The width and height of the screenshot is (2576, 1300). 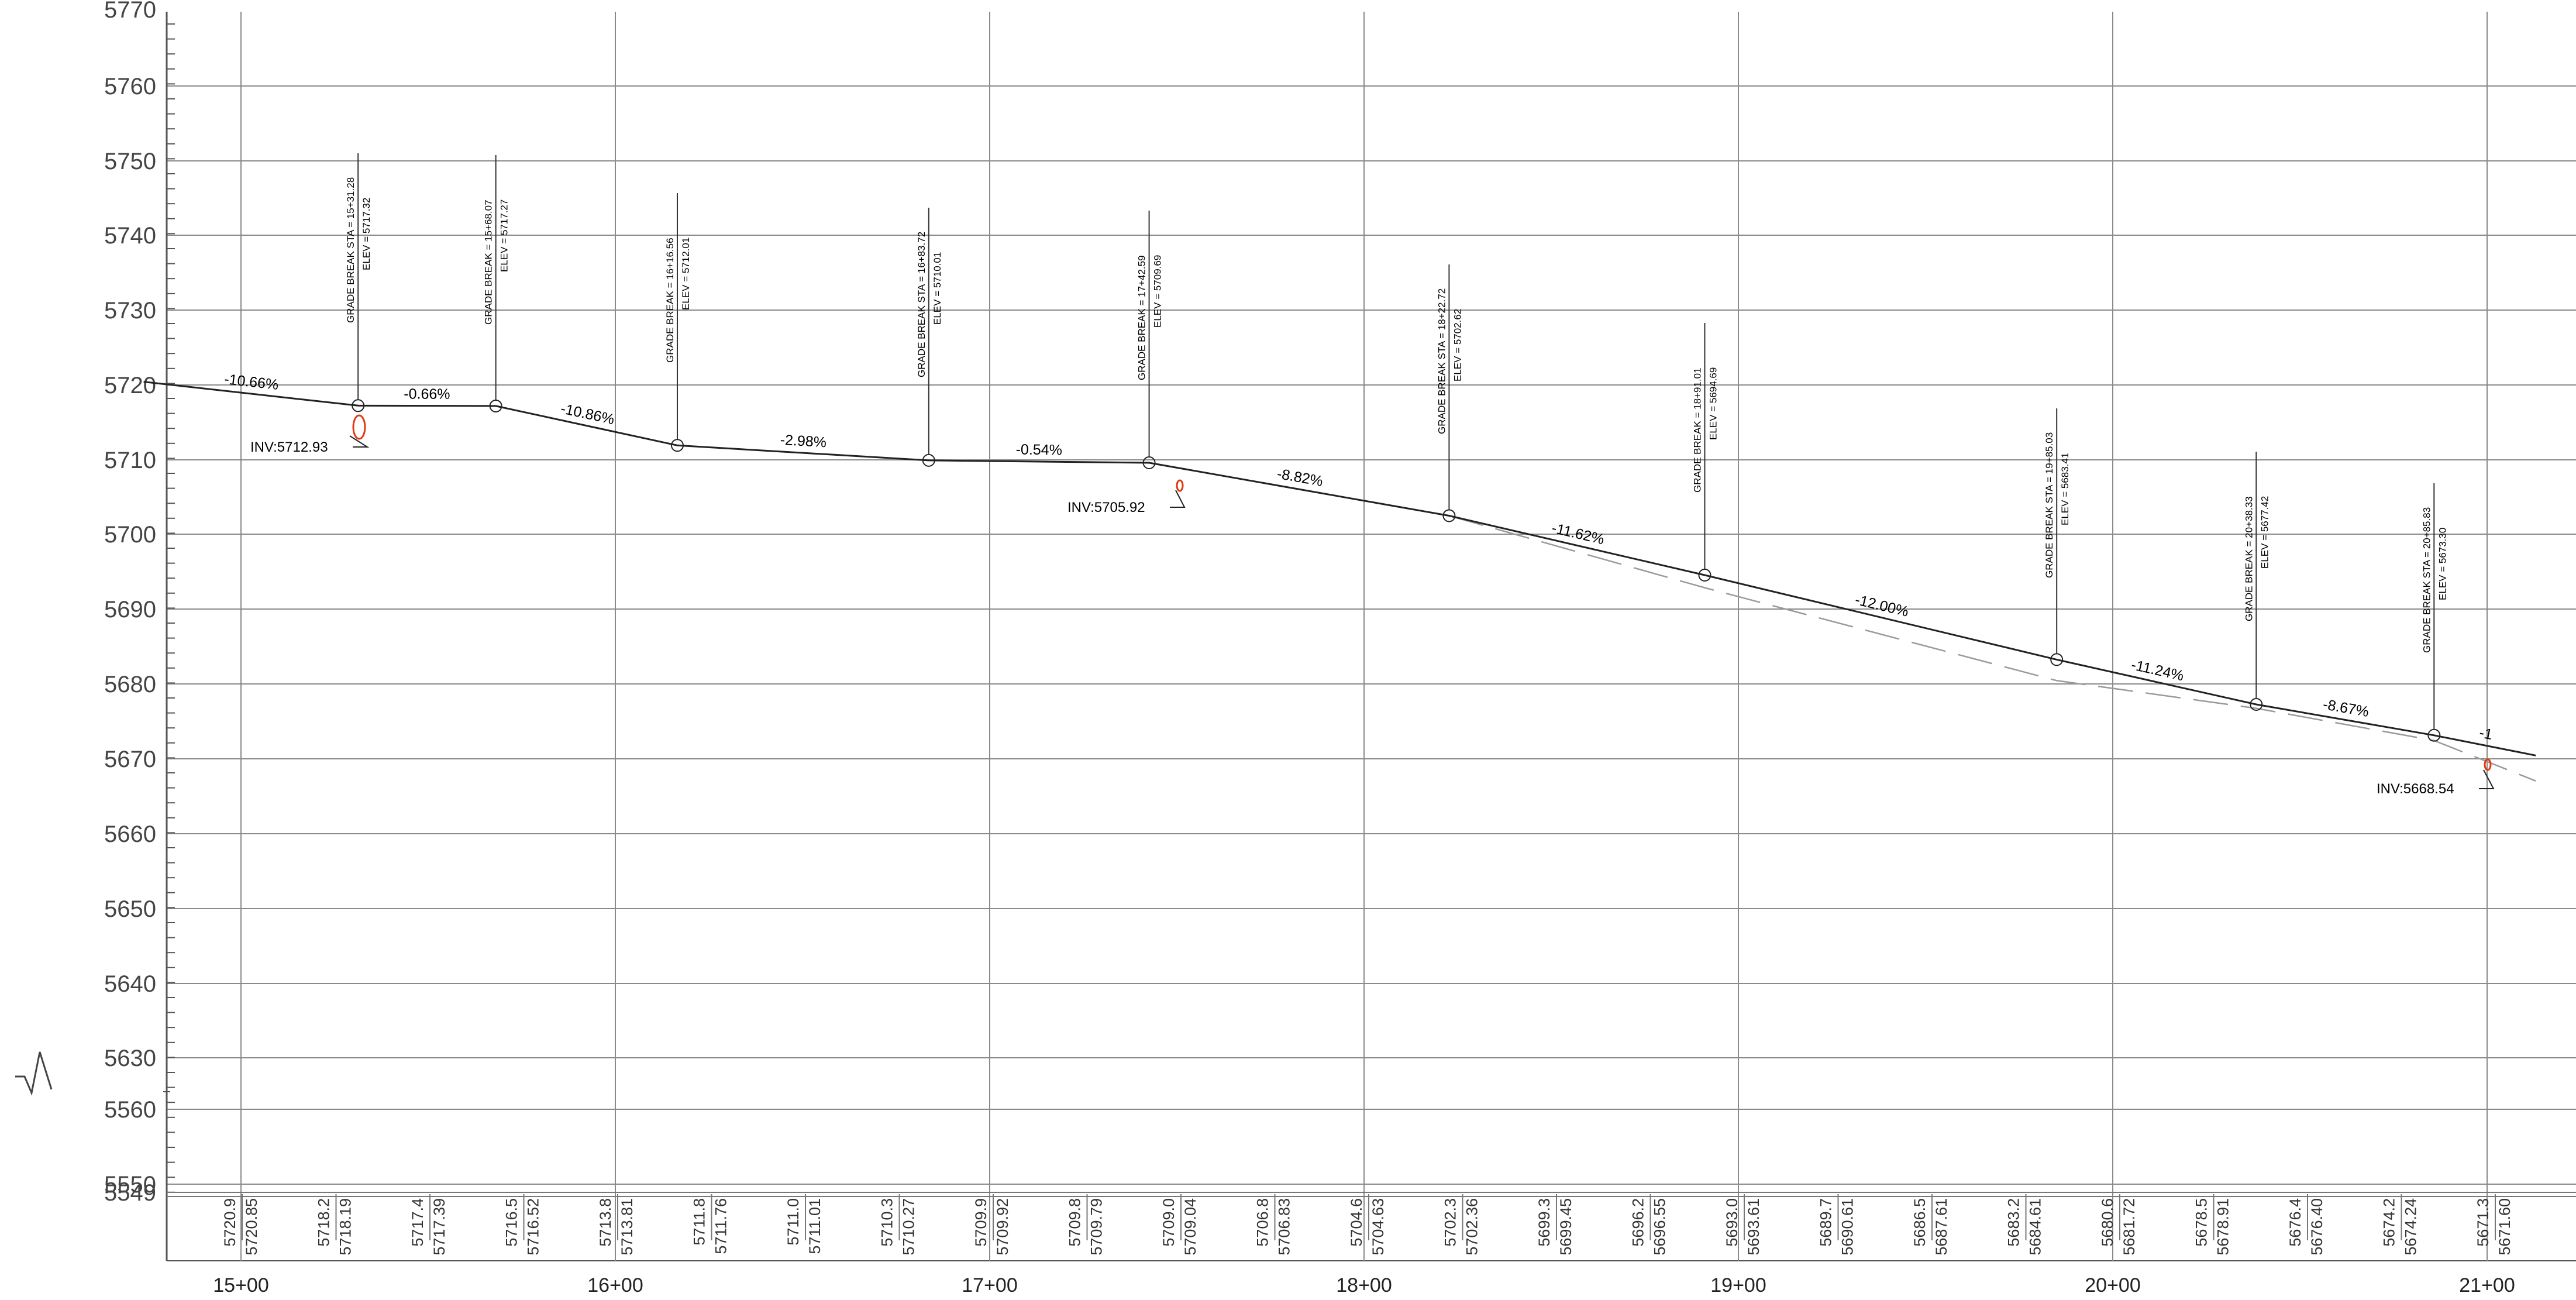 What do you see at coordinates (230, 1222) in the screenshot?
I see `existing-ground-elevation: 5720.9` at bounding box center [230, 1222].